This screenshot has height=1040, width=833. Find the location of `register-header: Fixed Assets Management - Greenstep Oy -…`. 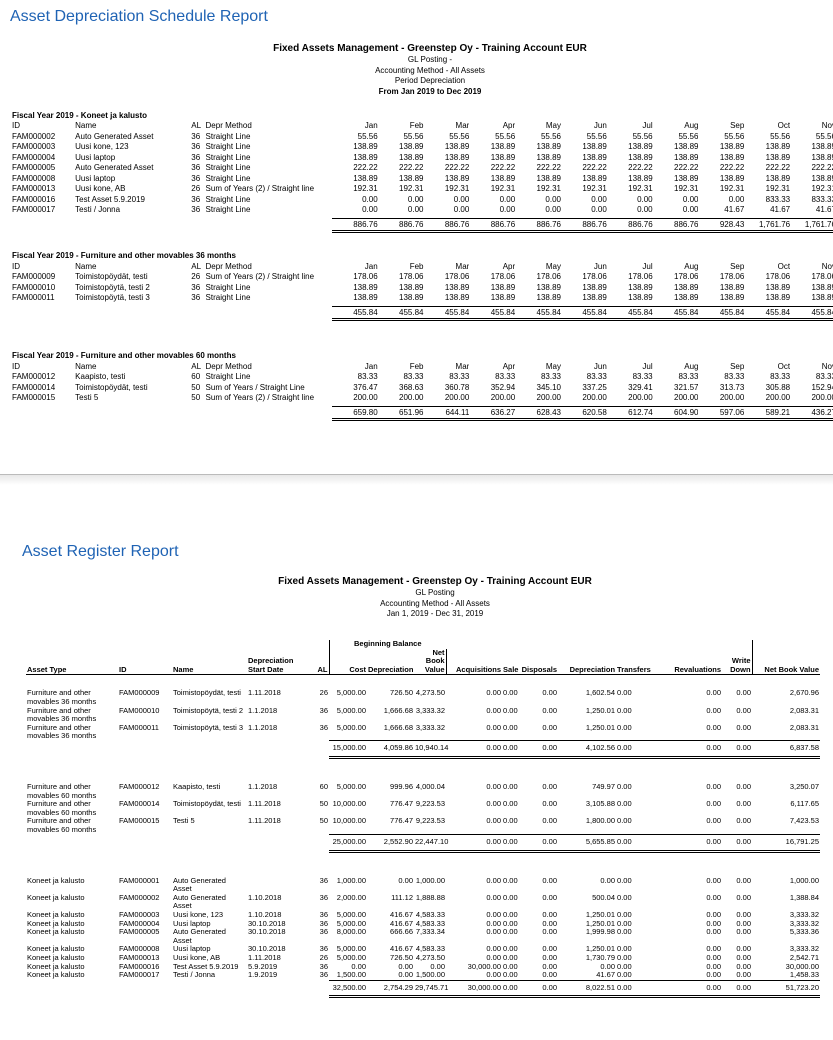

register-header: Fixed Assets Management - Greenstep Oy -… is located at coordinates (416, 597).